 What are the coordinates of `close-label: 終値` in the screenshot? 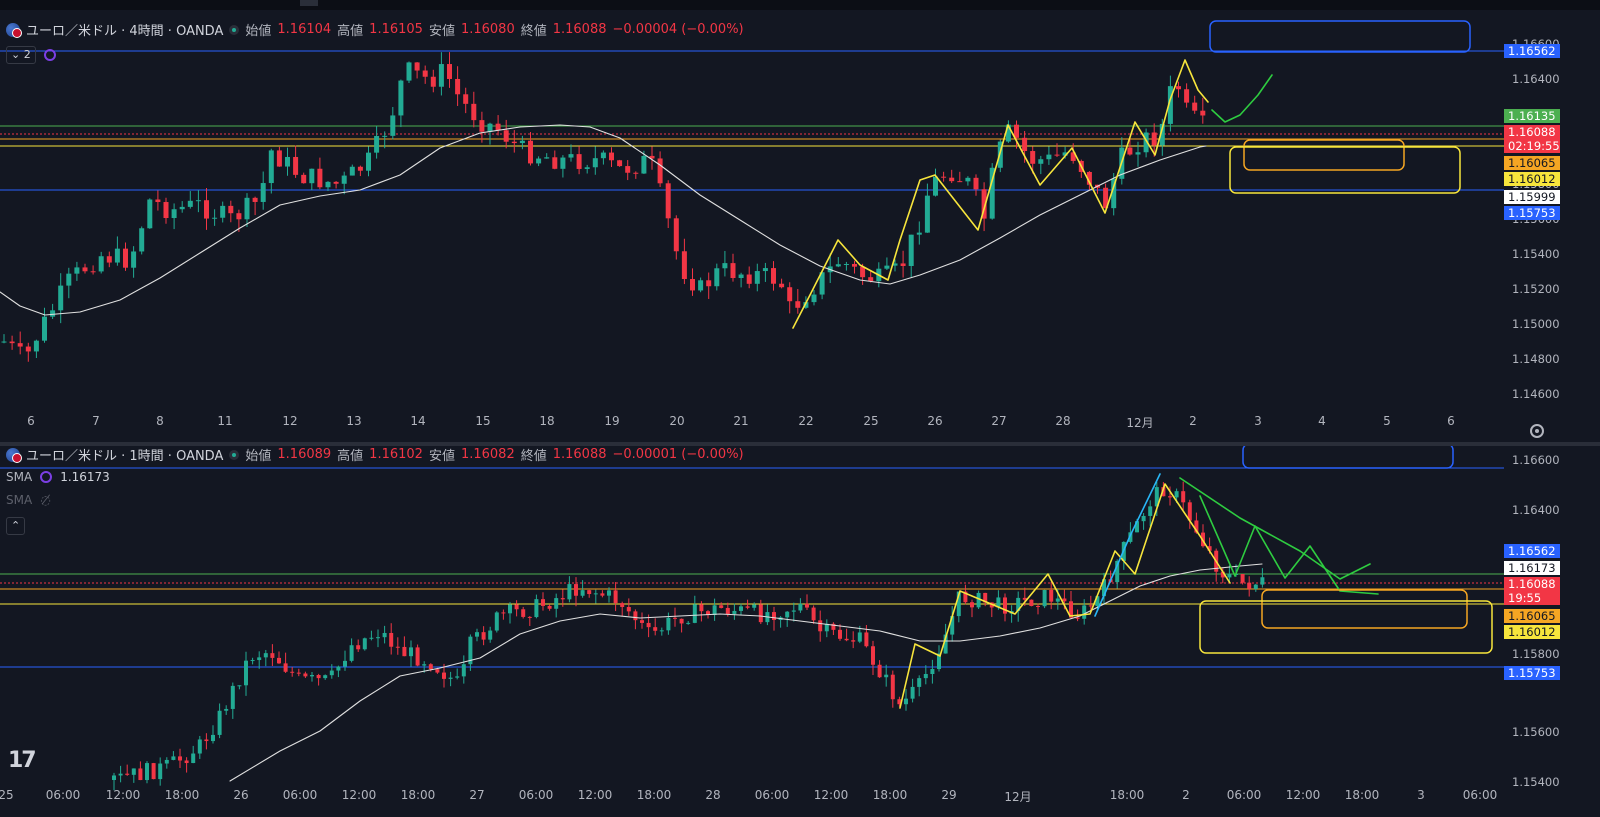 It's located at (533, 456).